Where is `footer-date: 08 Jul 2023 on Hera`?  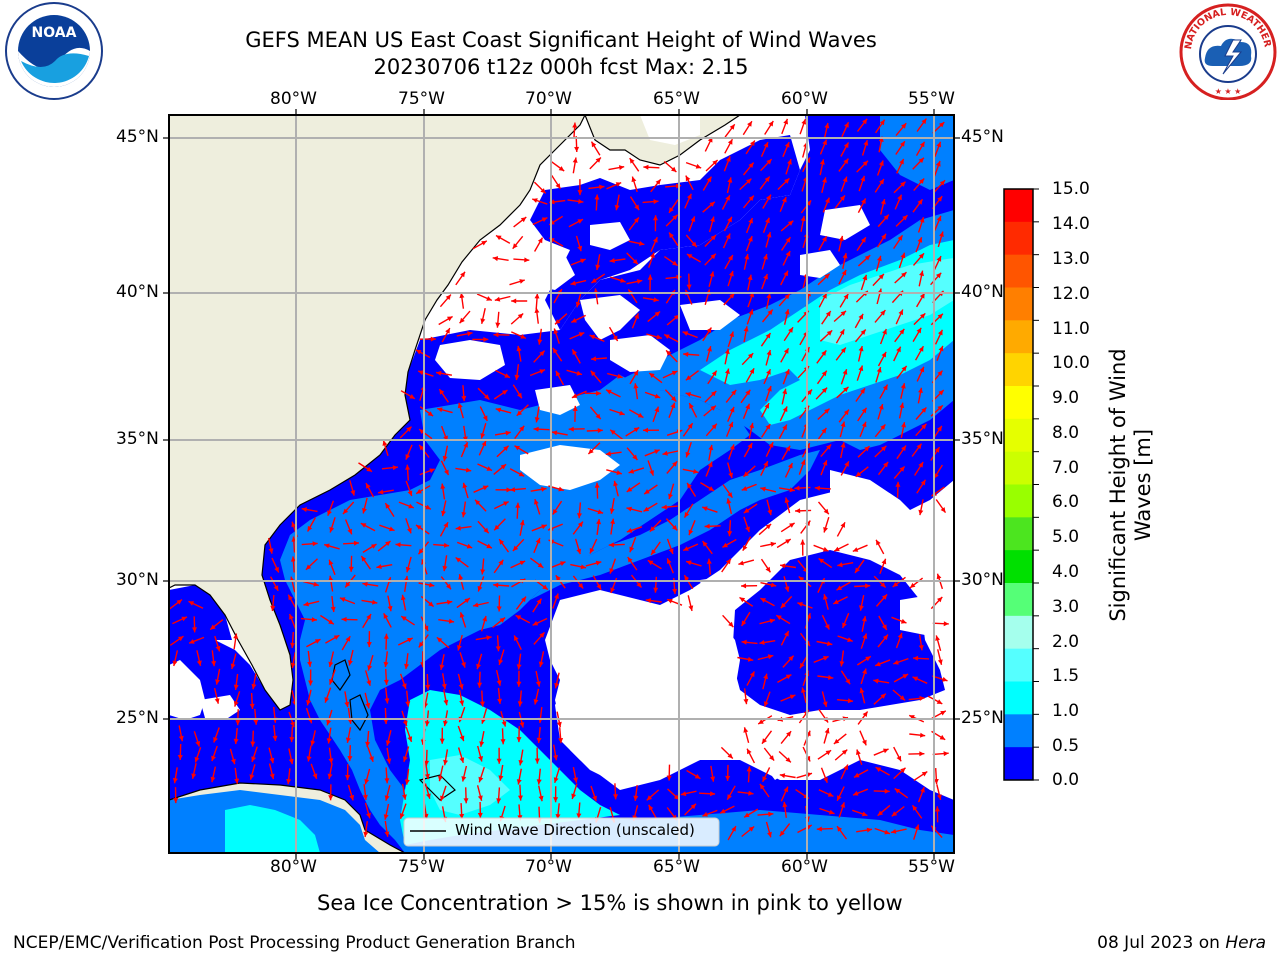
footer-date: 08 Jul 2023 on Hera is located at coordinates (1181, 943).